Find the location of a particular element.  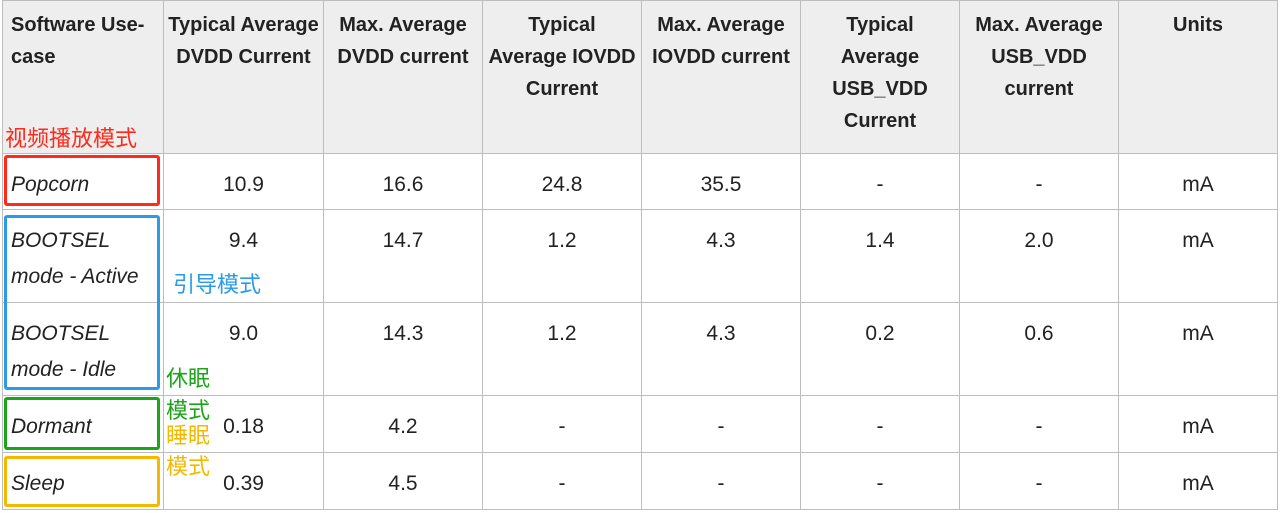

header-units: Units is located at coordinates (1198, 77).